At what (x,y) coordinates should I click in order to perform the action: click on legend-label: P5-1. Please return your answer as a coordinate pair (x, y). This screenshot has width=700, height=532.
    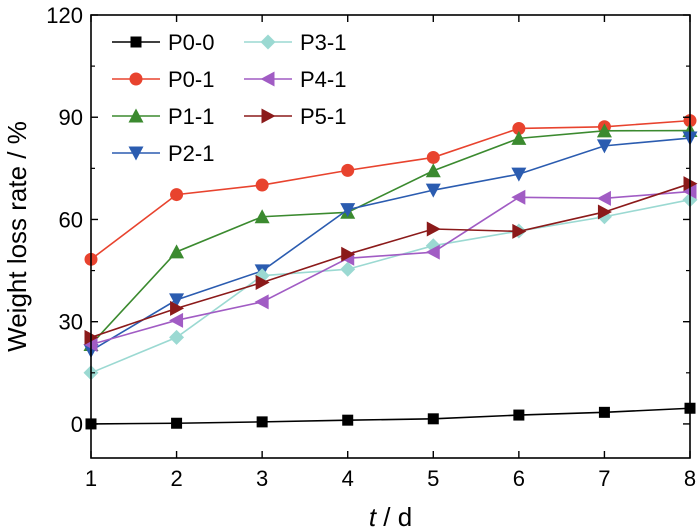
    Looking at the image, I should click on (323, 116).